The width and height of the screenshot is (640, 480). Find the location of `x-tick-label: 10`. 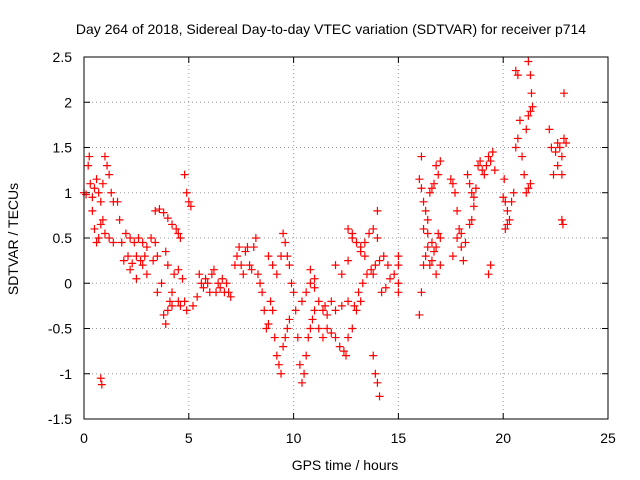

x-tick-label: 10 is located at coordinates (294, 438).